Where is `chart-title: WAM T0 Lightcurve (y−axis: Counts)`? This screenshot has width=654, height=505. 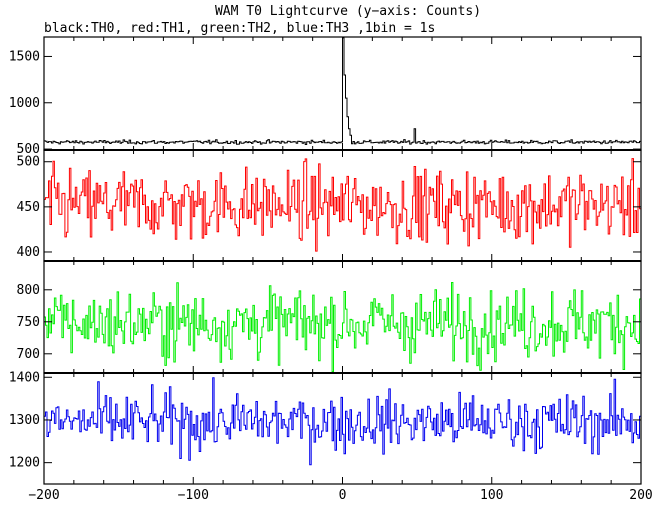
chart-title: WAM T0 Lightcurve (y−axis: Counts) is located at coordinates (348, 11).